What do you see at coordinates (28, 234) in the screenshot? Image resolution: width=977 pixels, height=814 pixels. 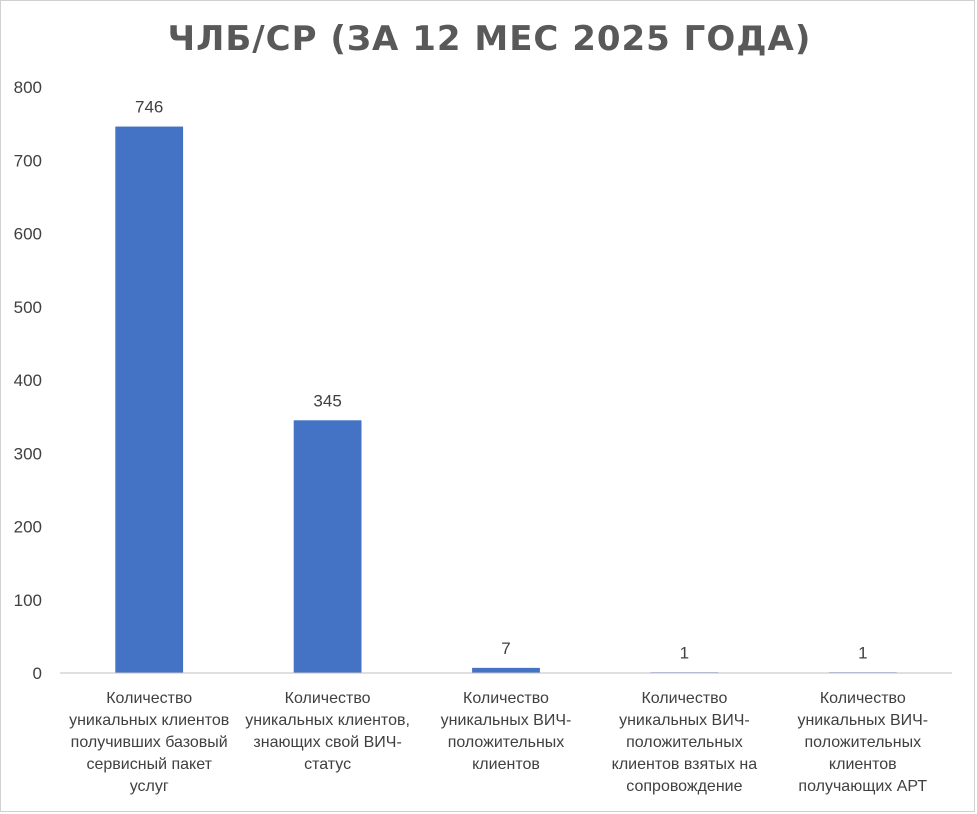 I see `y-tick-label: 600` at bounding box center [28, 234].